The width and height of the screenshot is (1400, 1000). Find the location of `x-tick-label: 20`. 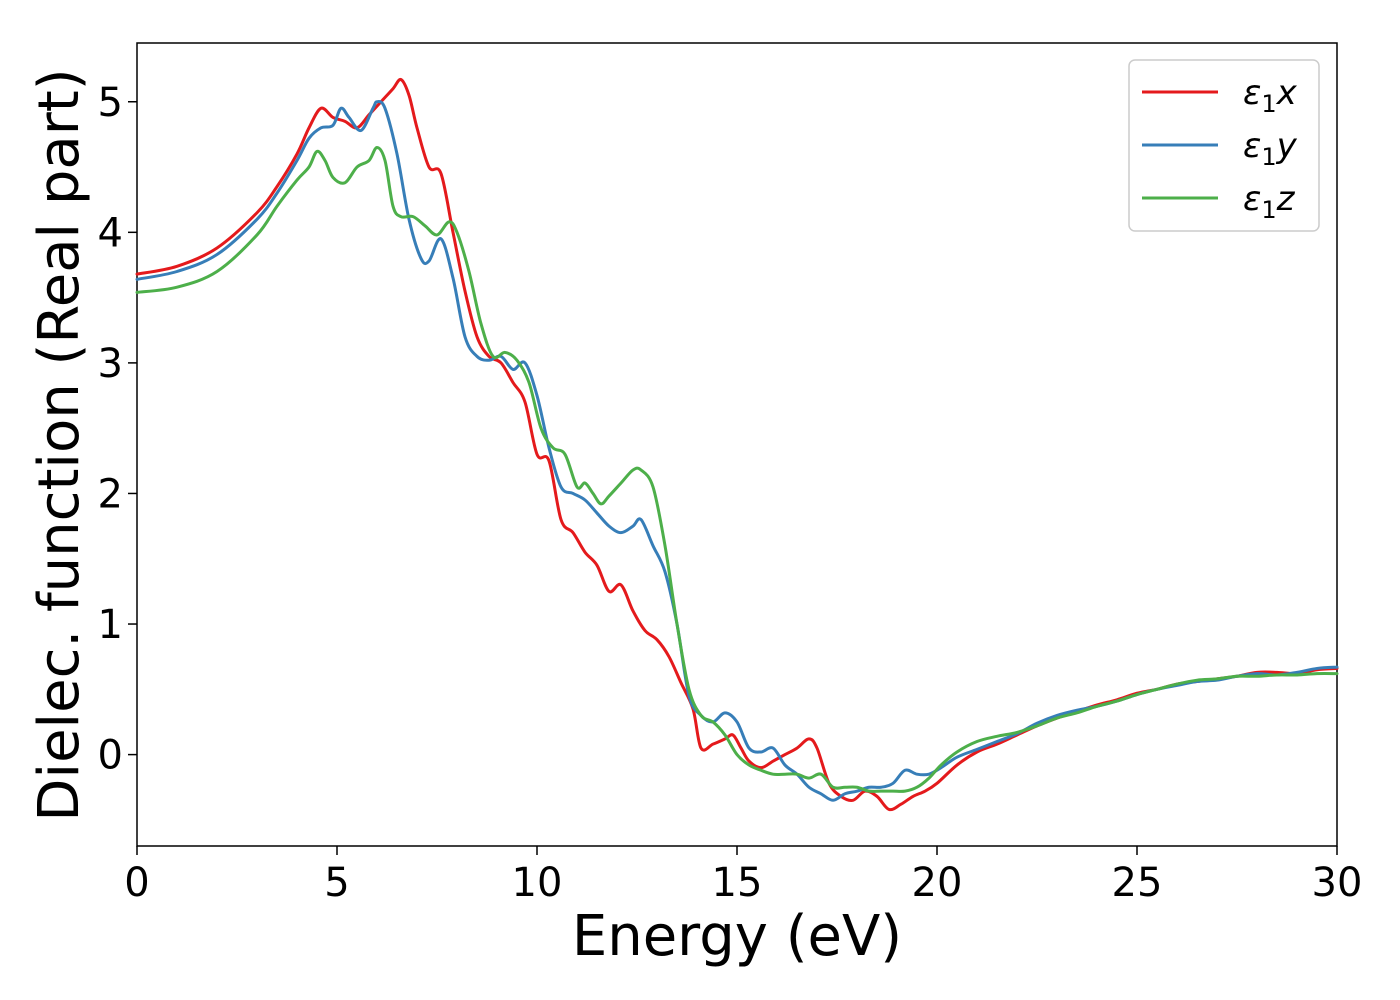

x-tick-label: 20 is located at coordinates (937, 883).